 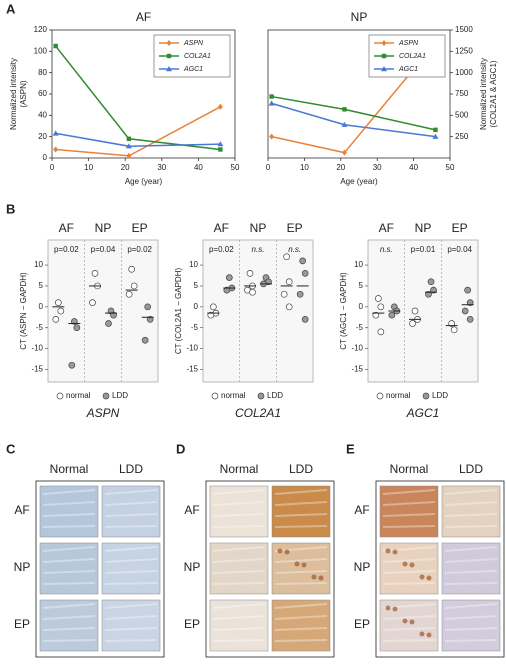 I want to click on group-label: NP, so click(x=423, y=228).